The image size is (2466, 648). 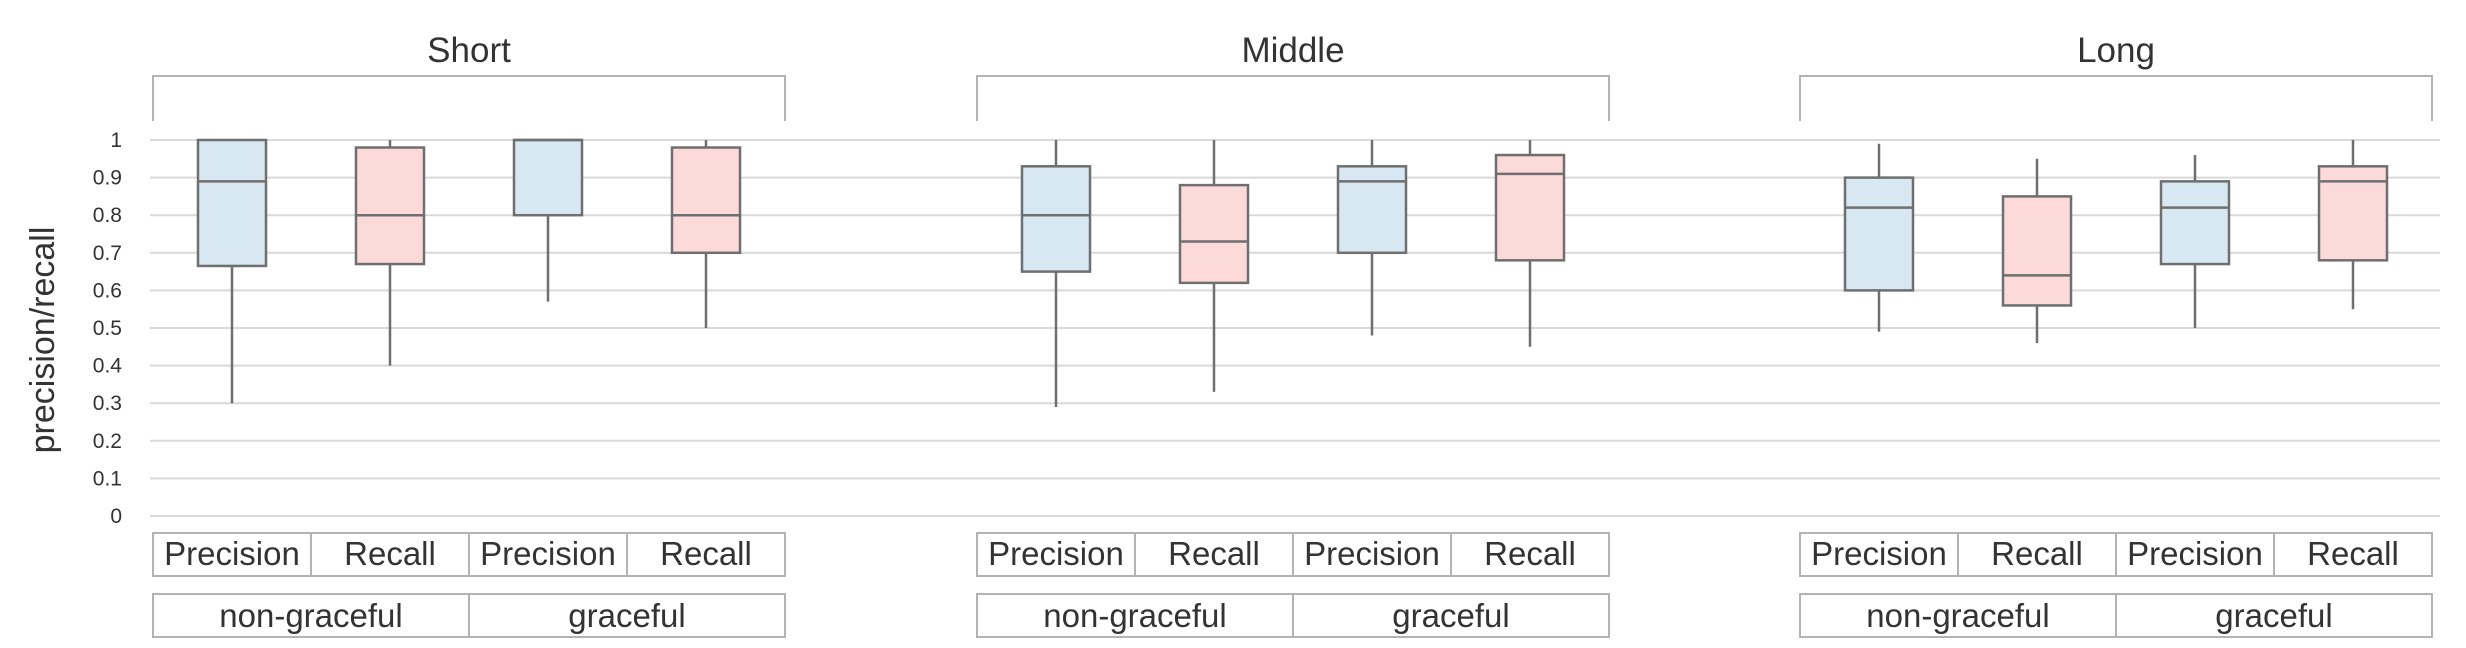 What do you see at coordinates (107, 253) in the screenshot?
I see `y-tick-label: 0.7` at bounding box center [107, 253].